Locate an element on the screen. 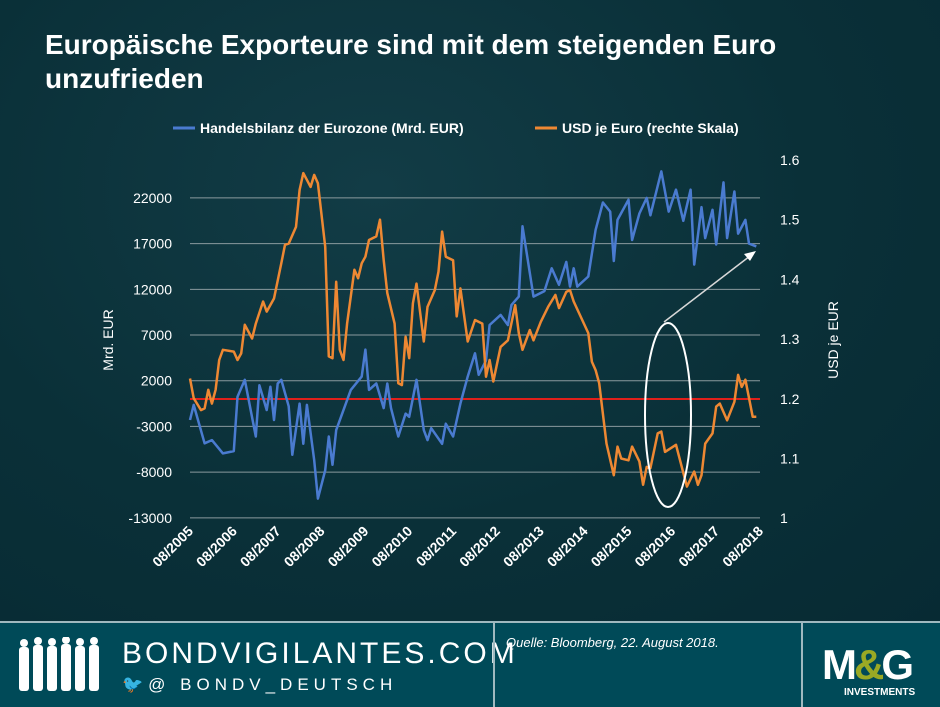 The image size is (940, 707). x-tick-label: 08/2012 is located at coordinates (479, 546).